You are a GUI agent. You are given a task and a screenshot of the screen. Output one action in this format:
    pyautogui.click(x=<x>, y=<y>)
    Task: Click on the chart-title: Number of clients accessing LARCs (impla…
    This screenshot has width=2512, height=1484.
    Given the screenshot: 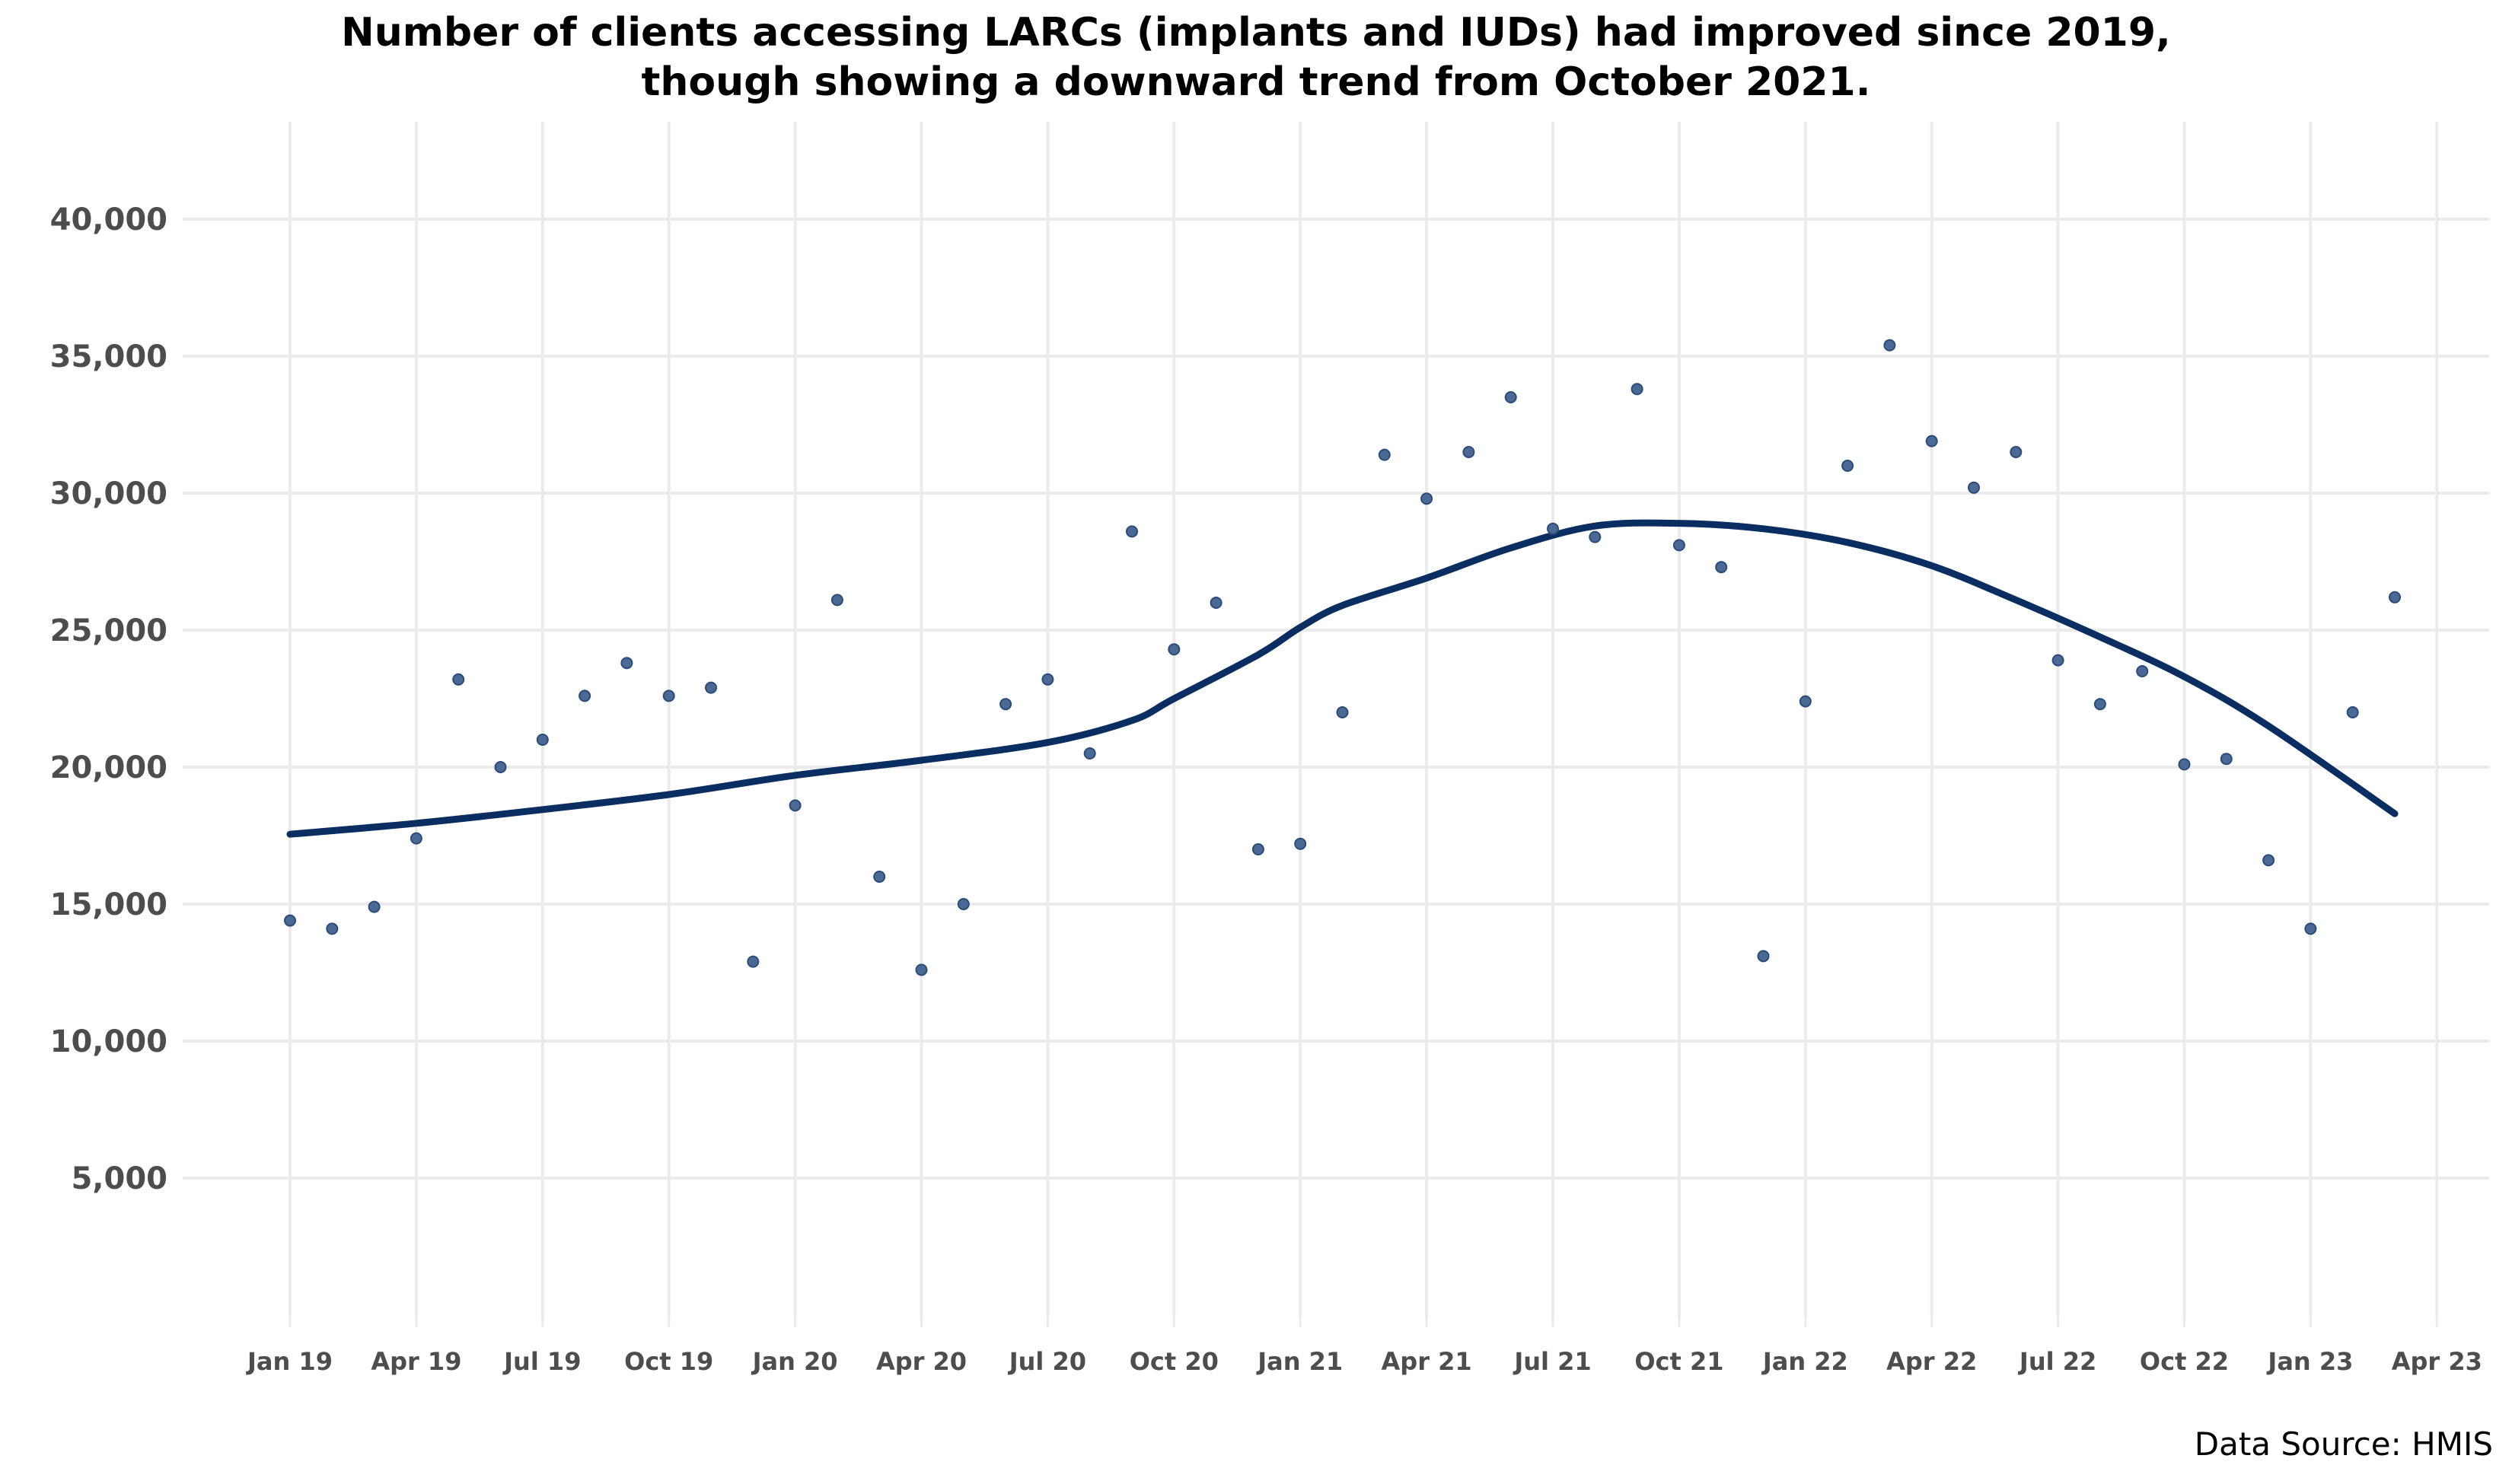 What is the action you would take?
    pyautogui.click(x=1256, y=33)
    